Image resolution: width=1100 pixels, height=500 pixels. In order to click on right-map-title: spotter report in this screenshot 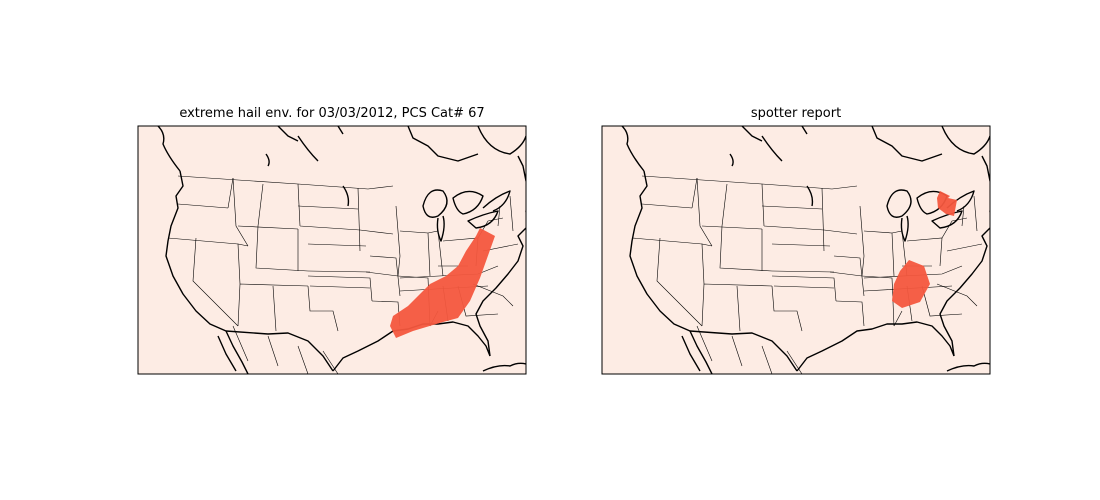, I will do `click(796, 113)`.